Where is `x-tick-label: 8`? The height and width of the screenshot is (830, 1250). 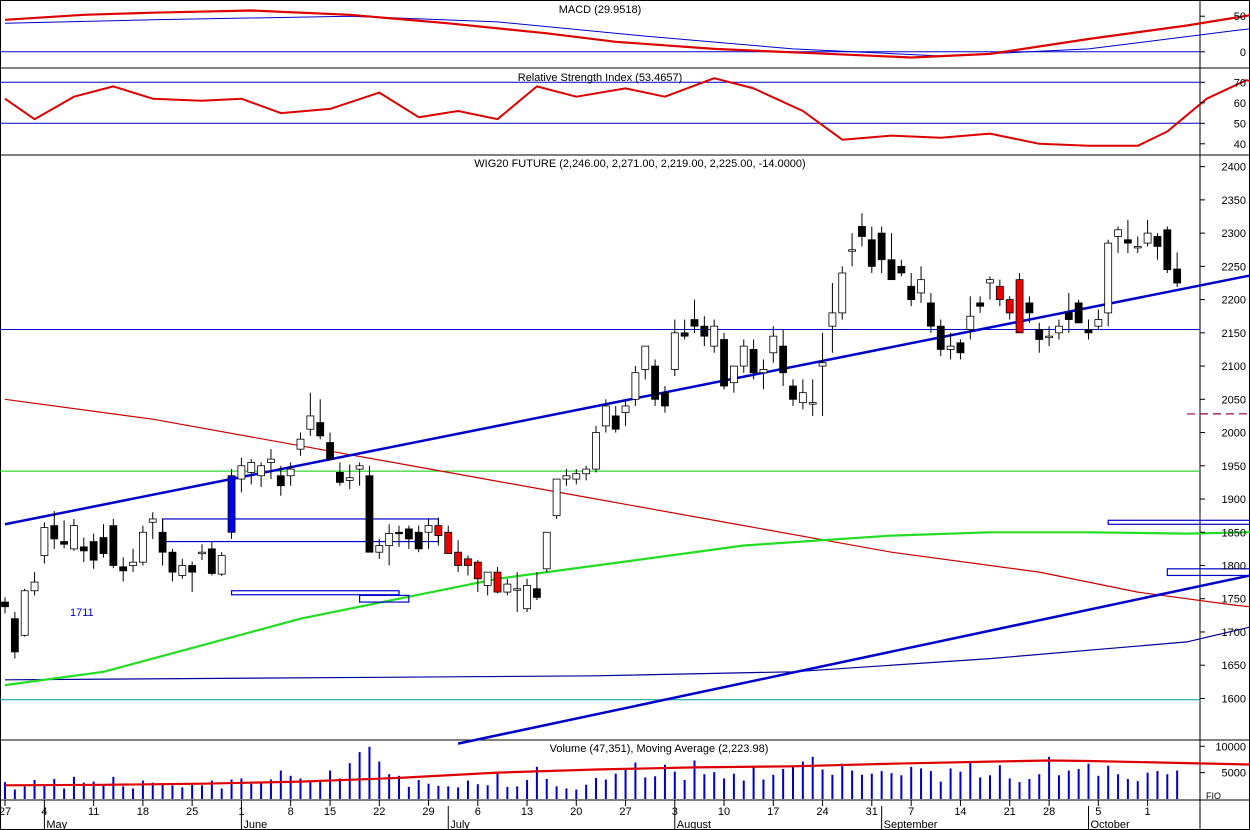 x-tick-label: 8 is located at coordinates (291, 812).